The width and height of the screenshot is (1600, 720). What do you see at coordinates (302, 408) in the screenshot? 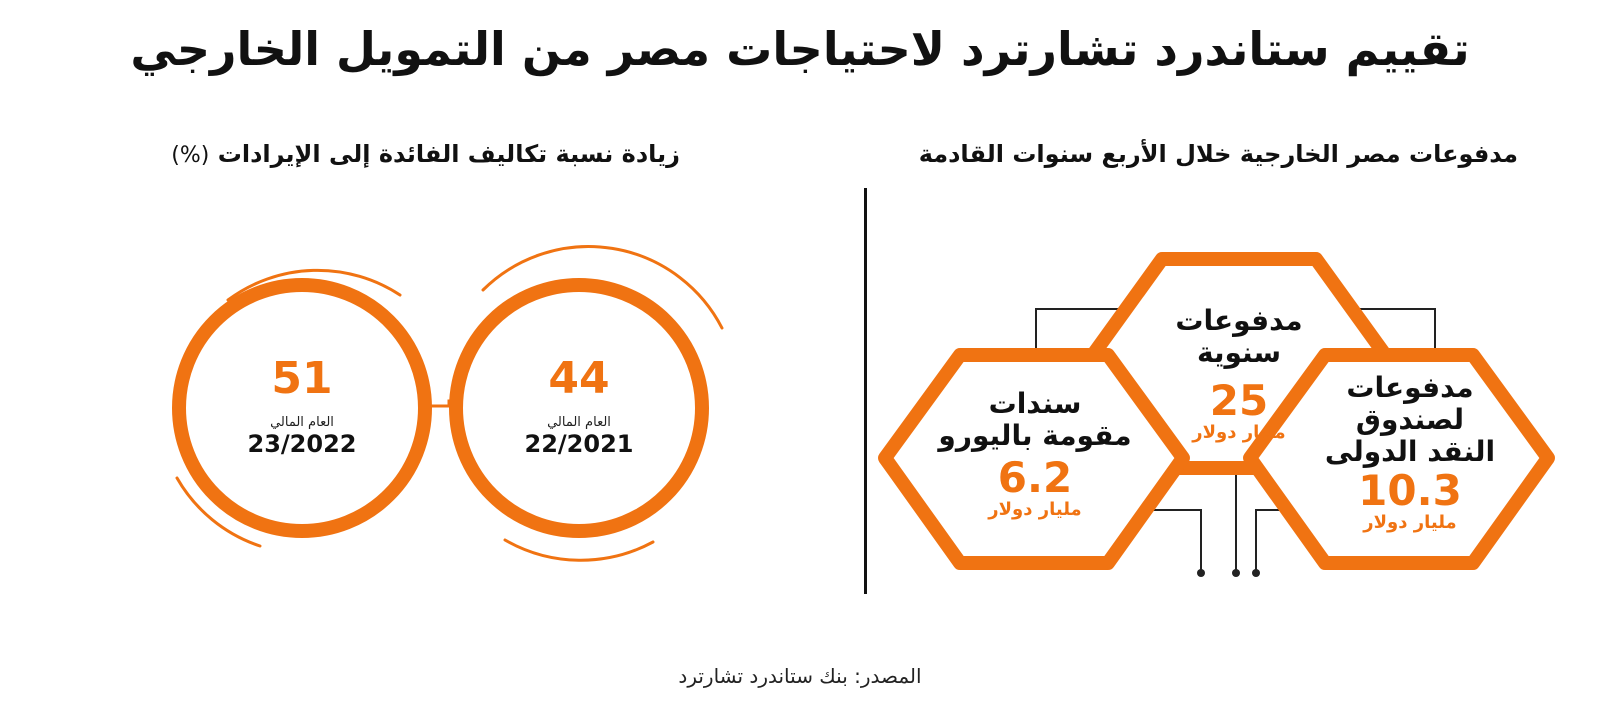
I see `circle-2022: 51 العام المالي 23/2022` at bounding box center [302, 408].